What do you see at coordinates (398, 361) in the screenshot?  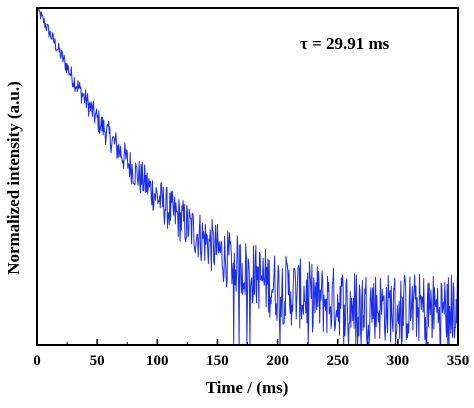 I see `x-tick-label: 300` at bounding box center [398, 361].